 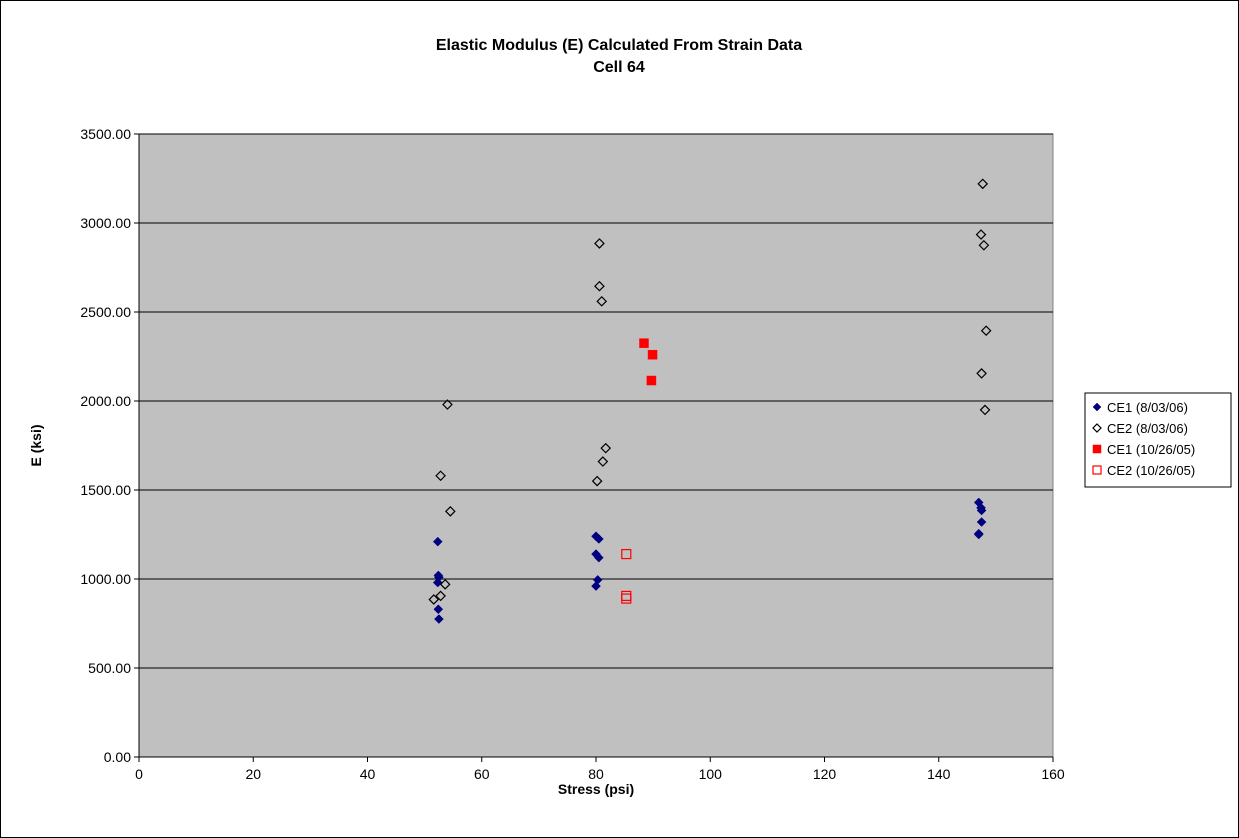 What do you see at coordinates (596, 789) in the screenshot?
I see `x-axis-title: Stress (psi)` at bounding box center [596, 789].